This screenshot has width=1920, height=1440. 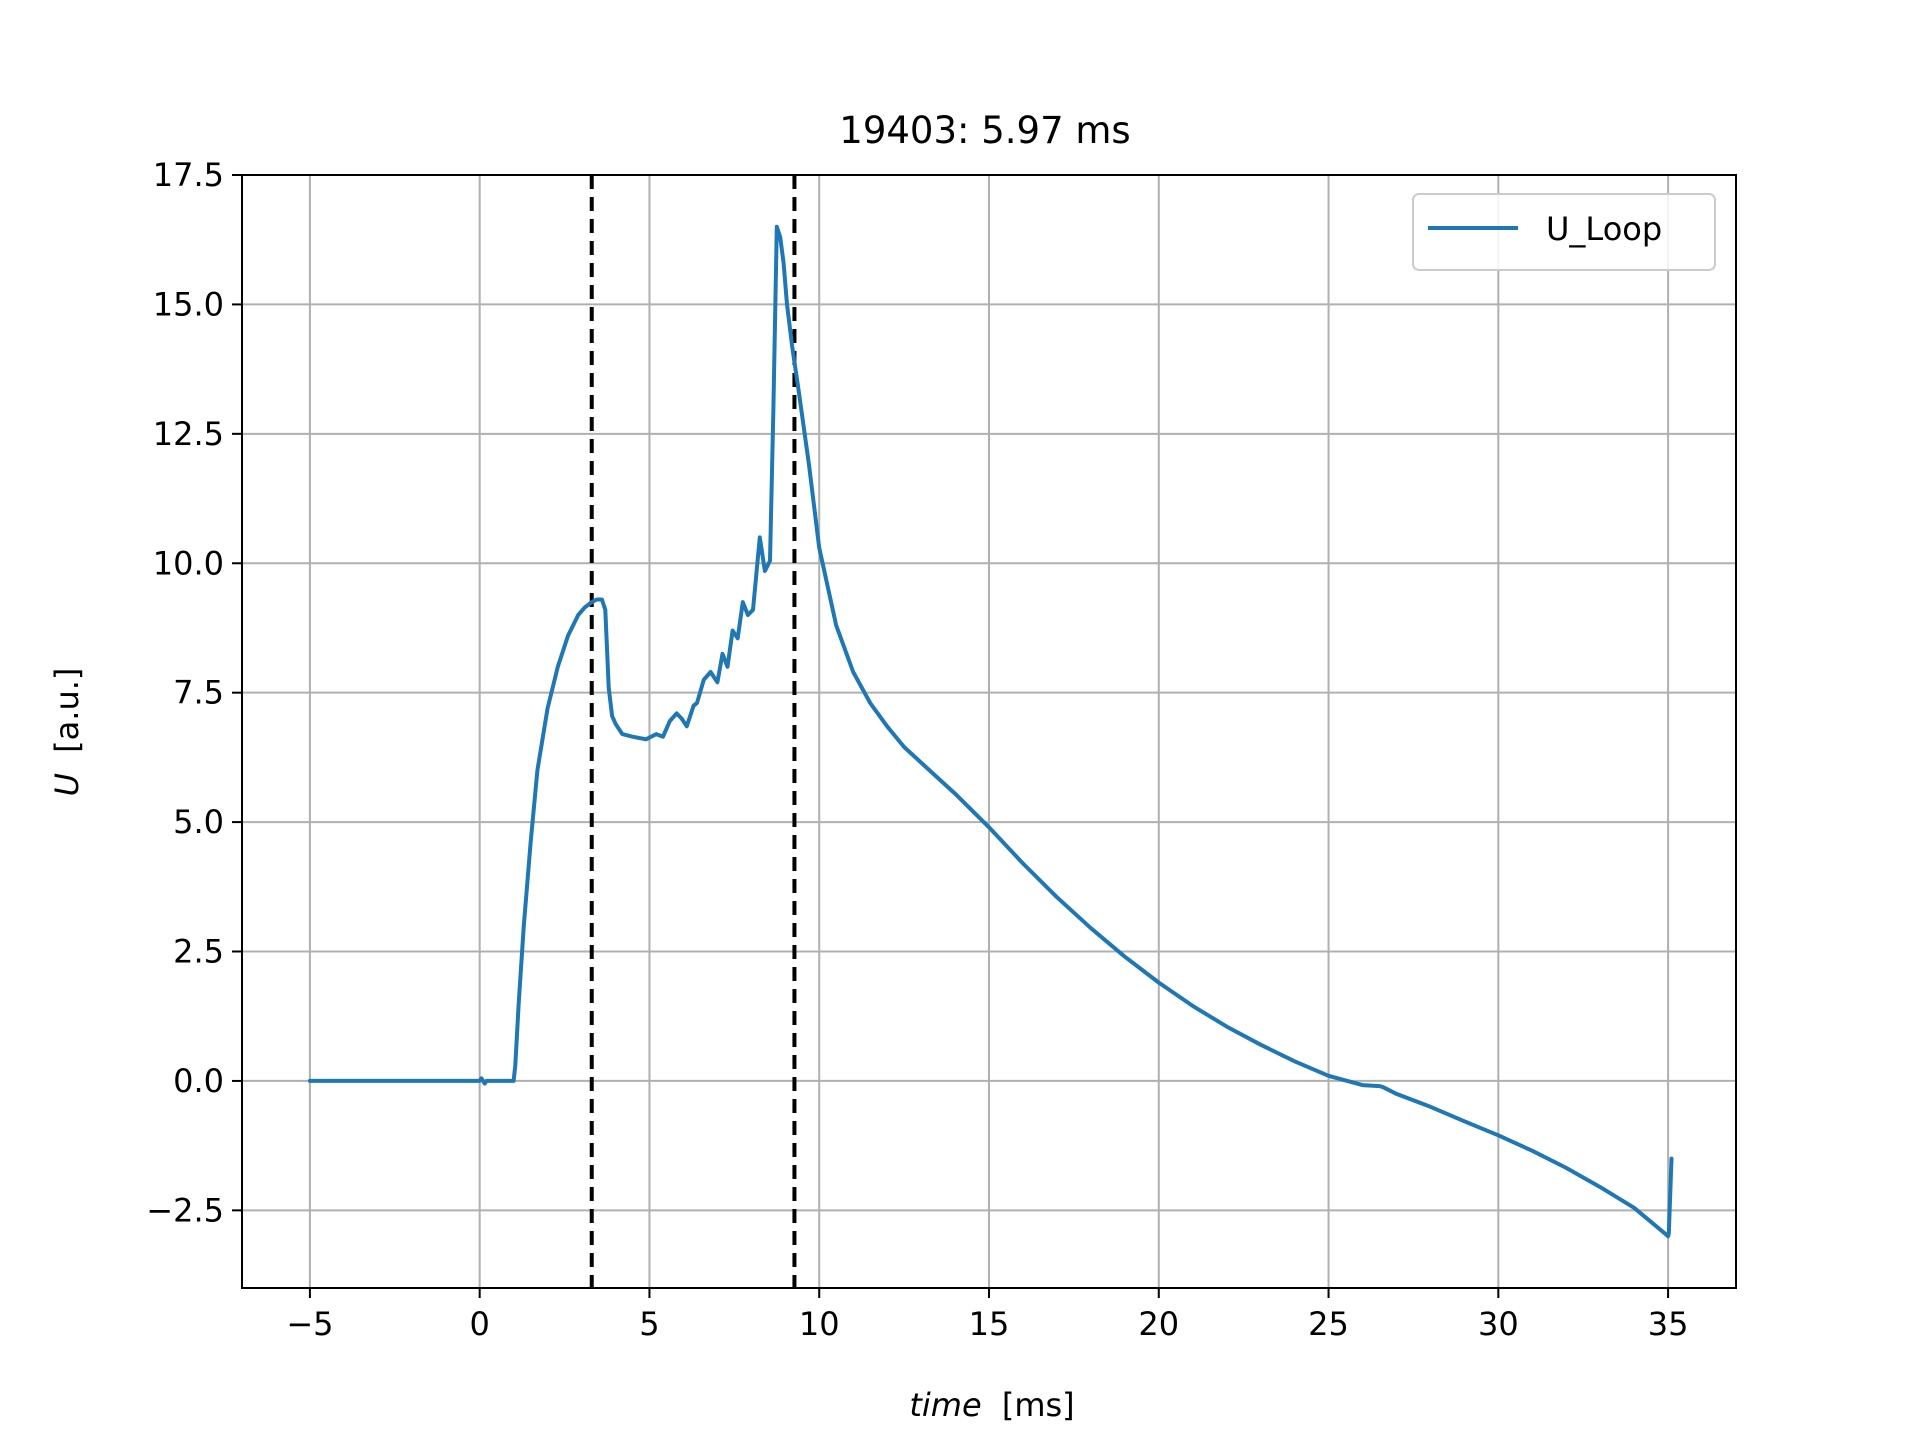 What do you see at coordinates (819, 1324) in the screenshot?
I see `x-tick-label: 10` at bounding box center [819, 1324].